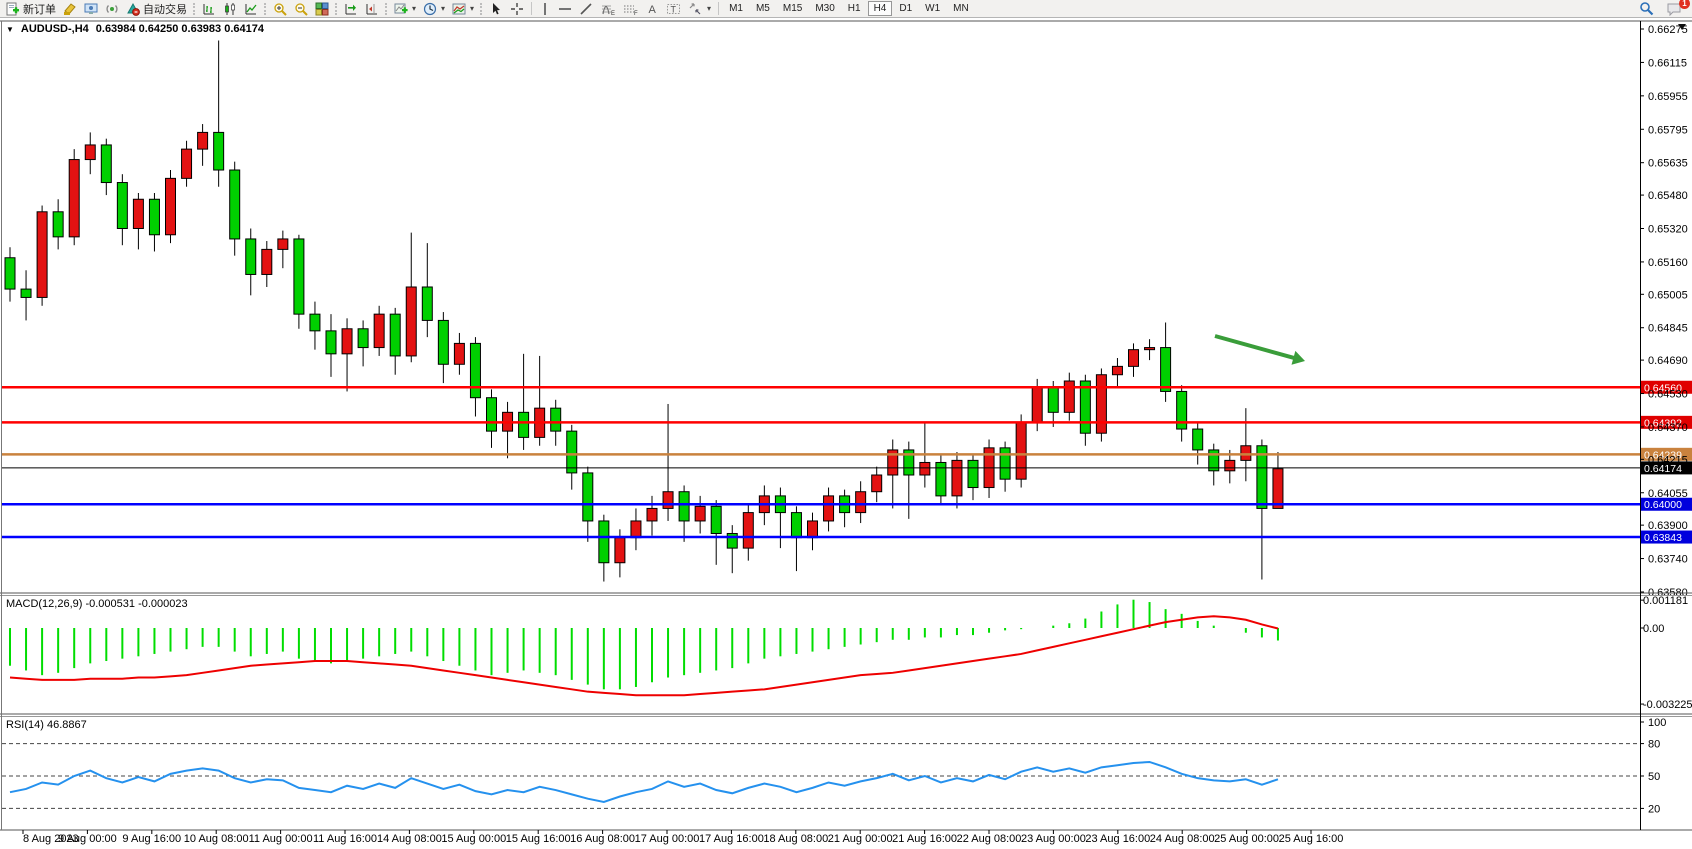 The image size is (1692, 849). What do you see at coordinates (1668, 164) in the screenshot?
I see `price-axis-tick-label: 0.65635` at bounding box center [1668, 164].